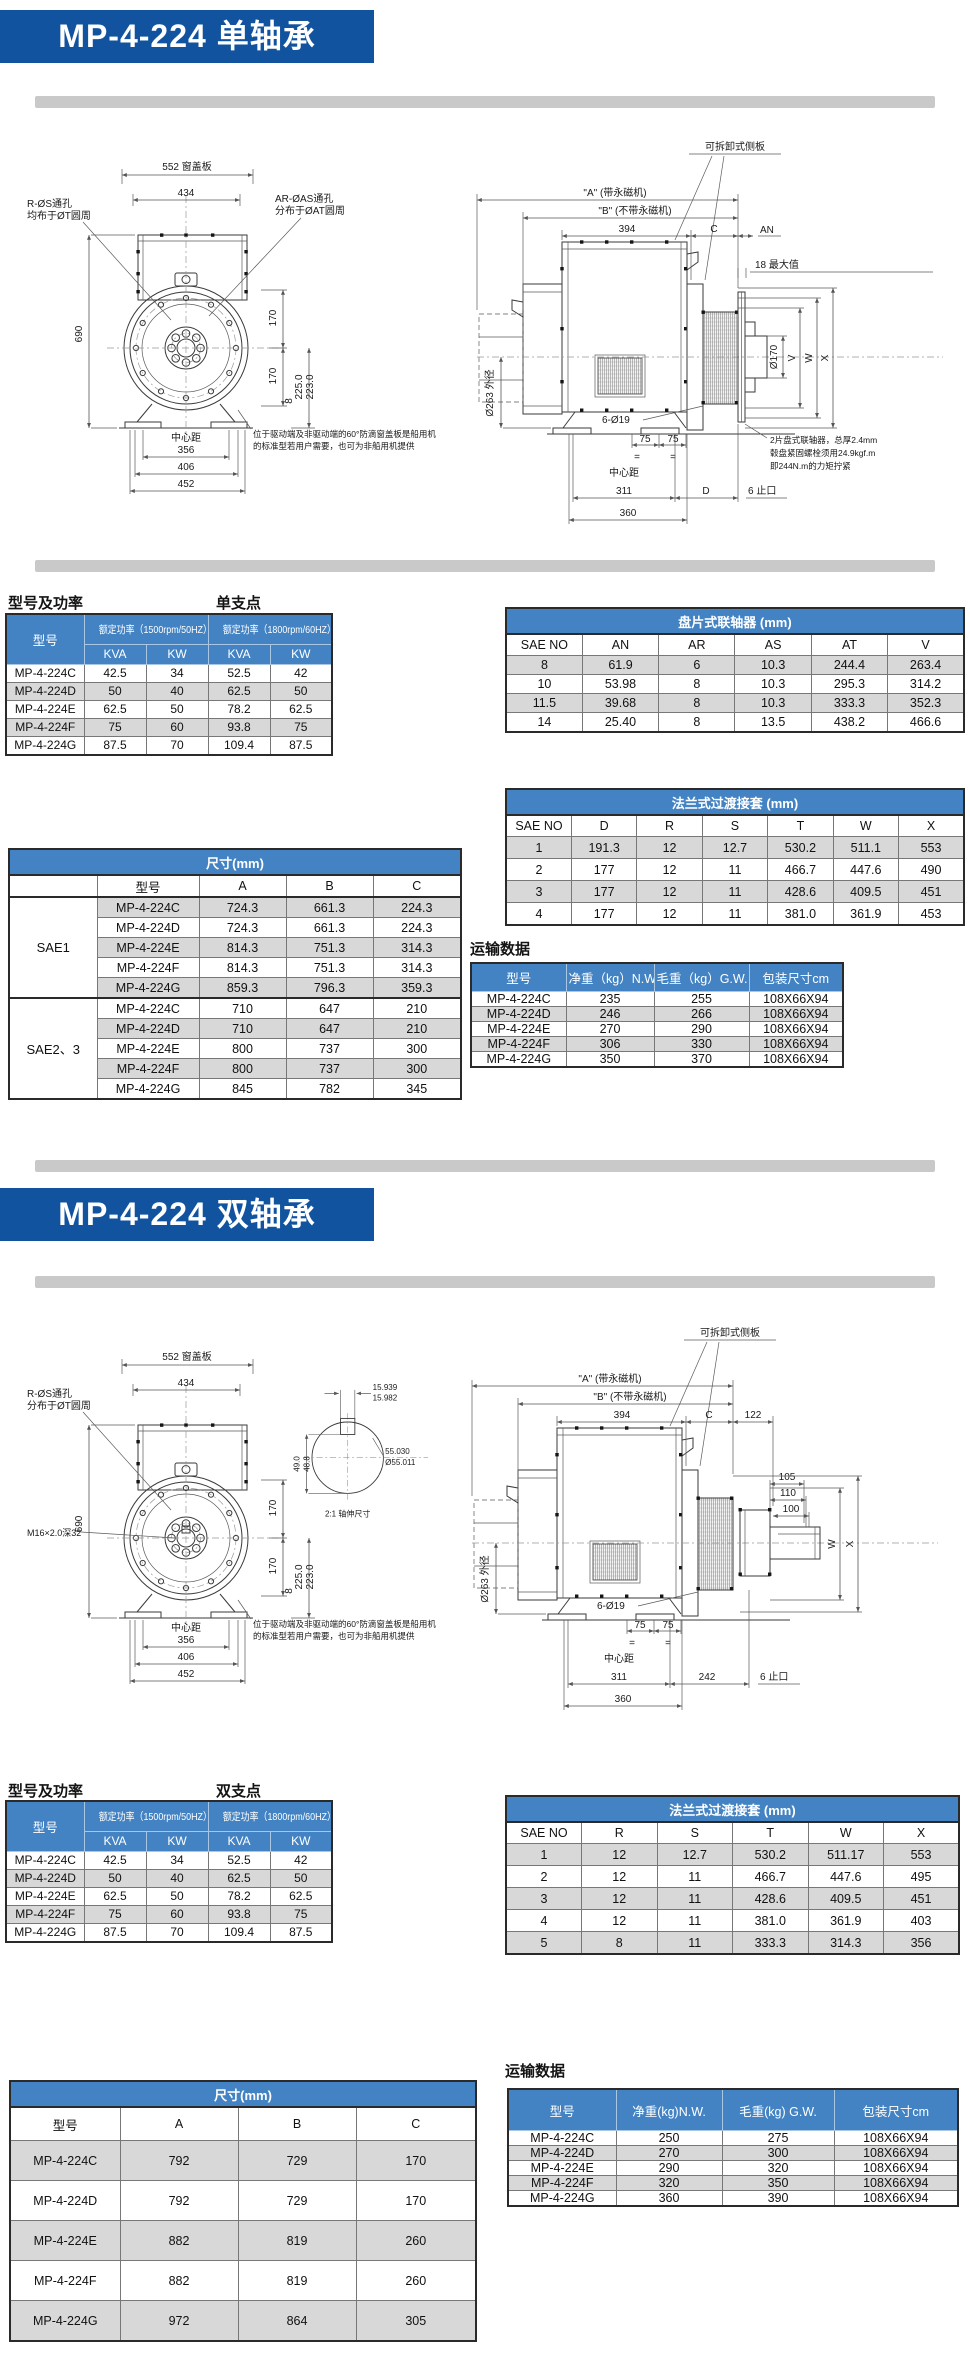  Describe the element at coordinates (697, 684) in the screenshot. I see `table-cell: 8` at that location.